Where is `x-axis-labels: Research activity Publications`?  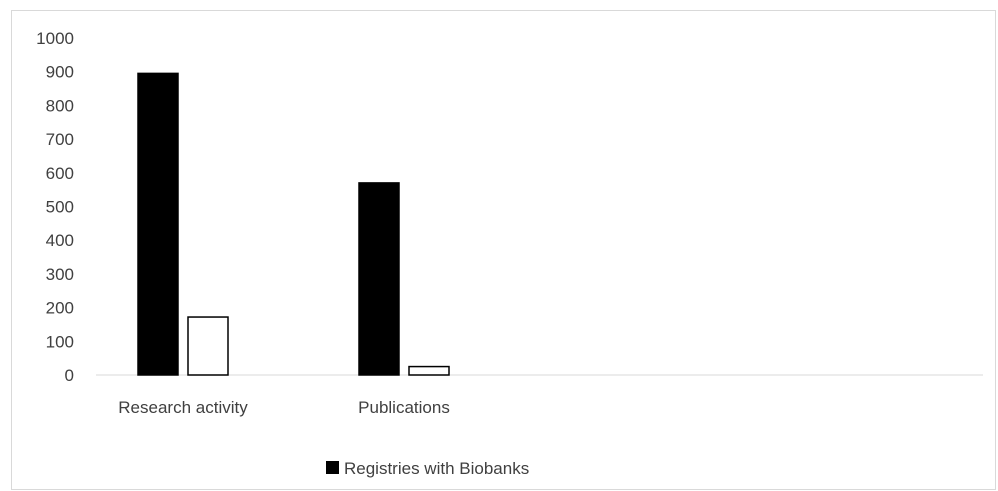
x-axis-labels: Research activity Publications is located at coordinates (284, 407).